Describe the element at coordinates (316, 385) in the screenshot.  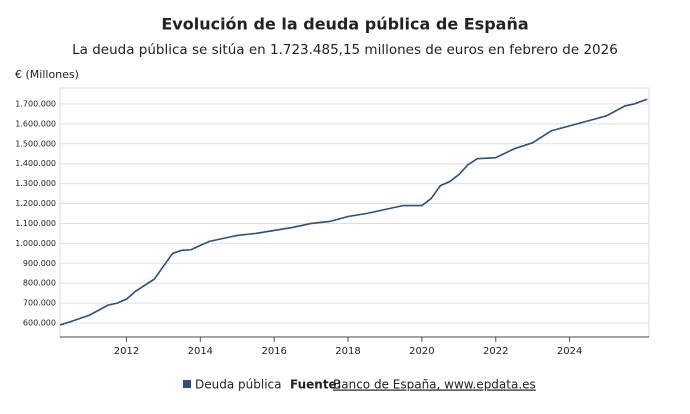
I see `source-label: Fuente:` at that location.